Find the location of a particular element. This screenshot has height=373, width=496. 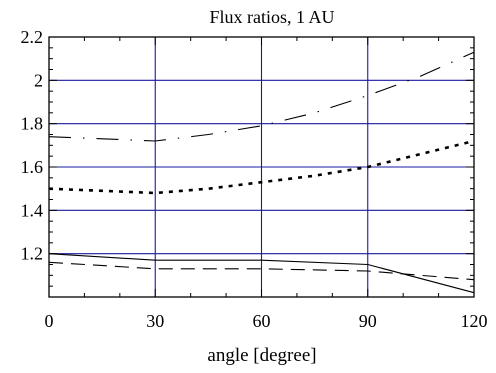

series-line-dashed is located at coordinates (261, 271).